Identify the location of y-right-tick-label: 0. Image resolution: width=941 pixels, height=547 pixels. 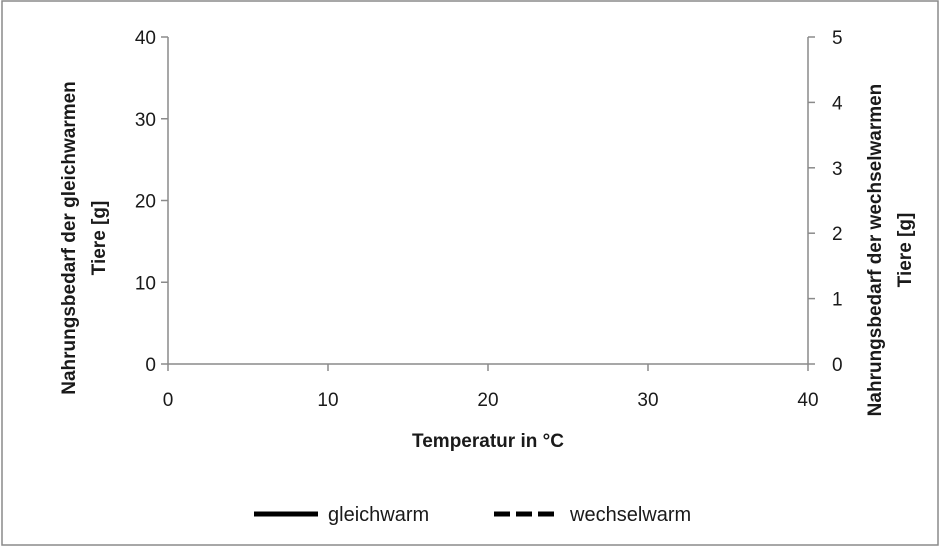
(837, 365).